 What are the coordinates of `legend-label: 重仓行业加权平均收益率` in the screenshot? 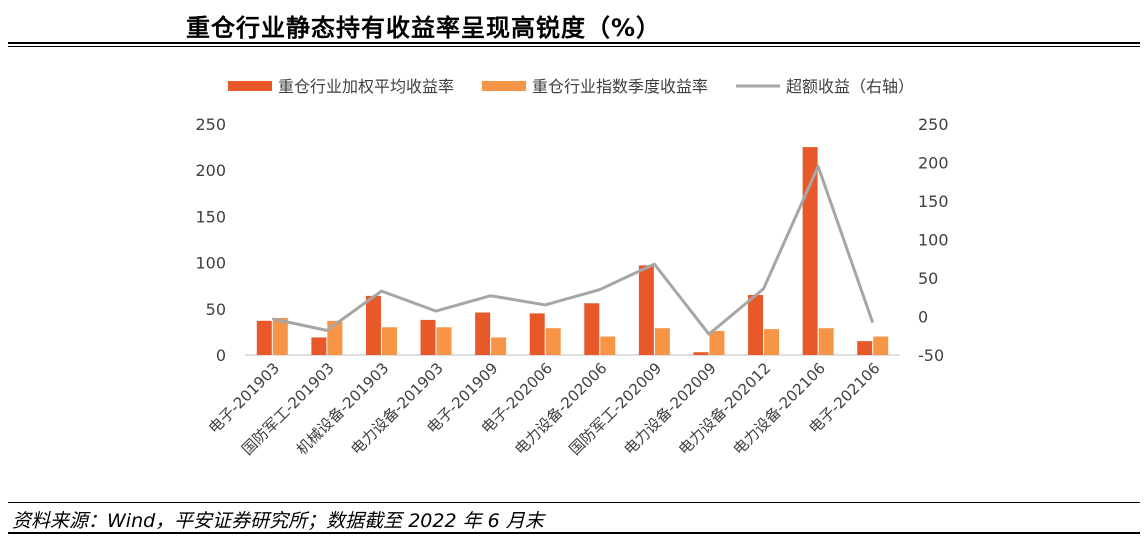 It's located at (366, 86).